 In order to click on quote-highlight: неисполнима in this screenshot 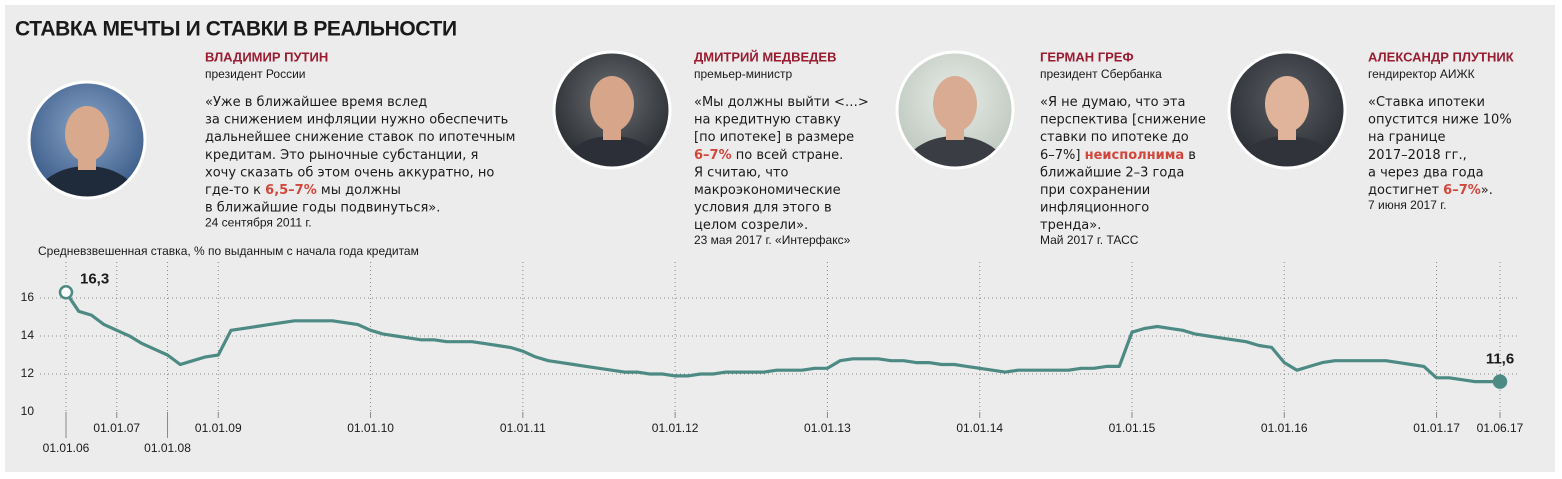, I will do `click(1135, 154)`.